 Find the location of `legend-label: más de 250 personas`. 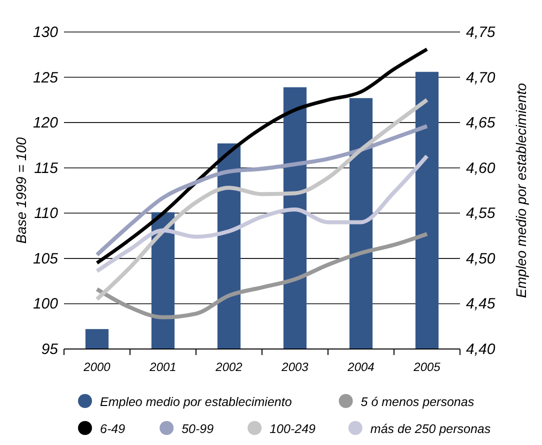

legend-label: más de 250 personas is located at coordinates (430, 429).